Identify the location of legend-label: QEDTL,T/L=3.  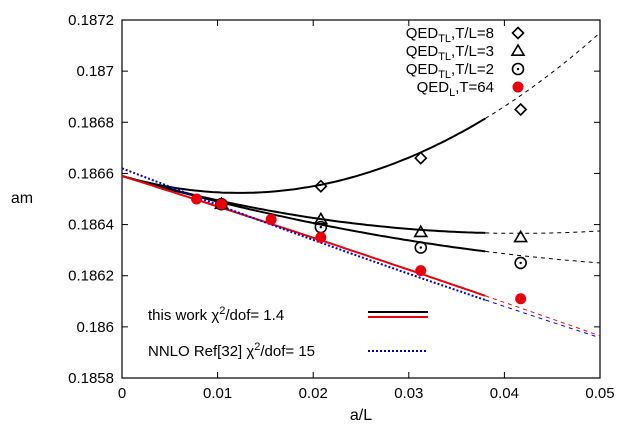
(450, 53).